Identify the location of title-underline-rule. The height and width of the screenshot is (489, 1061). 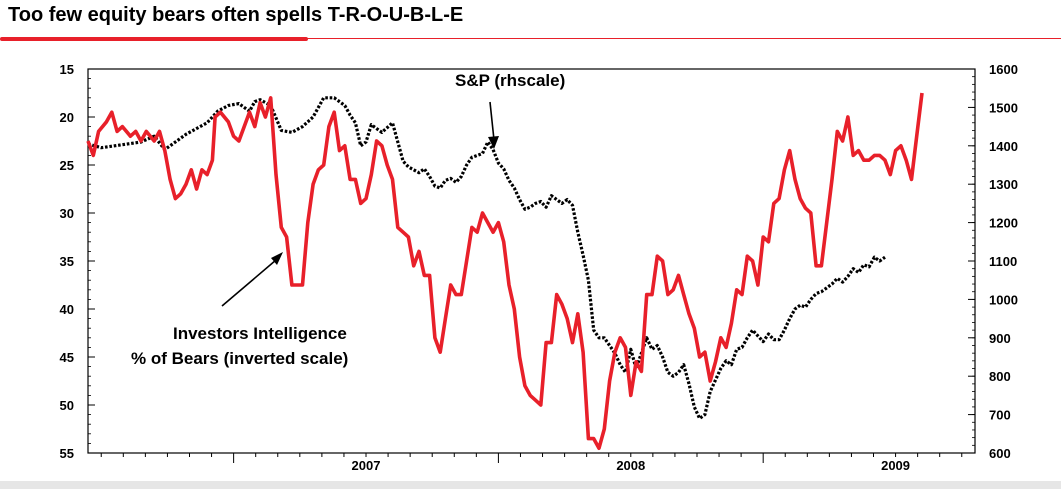
(680, 38).